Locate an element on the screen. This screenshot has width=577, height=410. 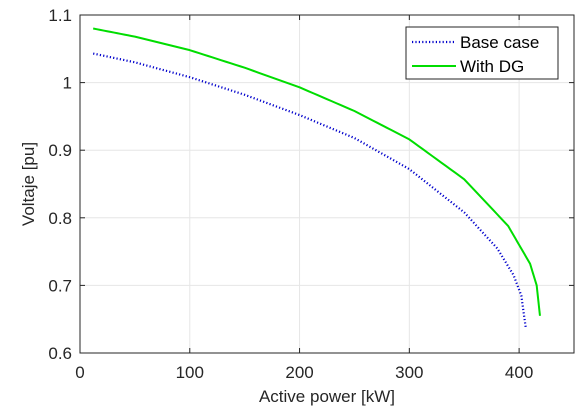
x-axis-title: Active power [kW] is located at coordinates (327, 396).